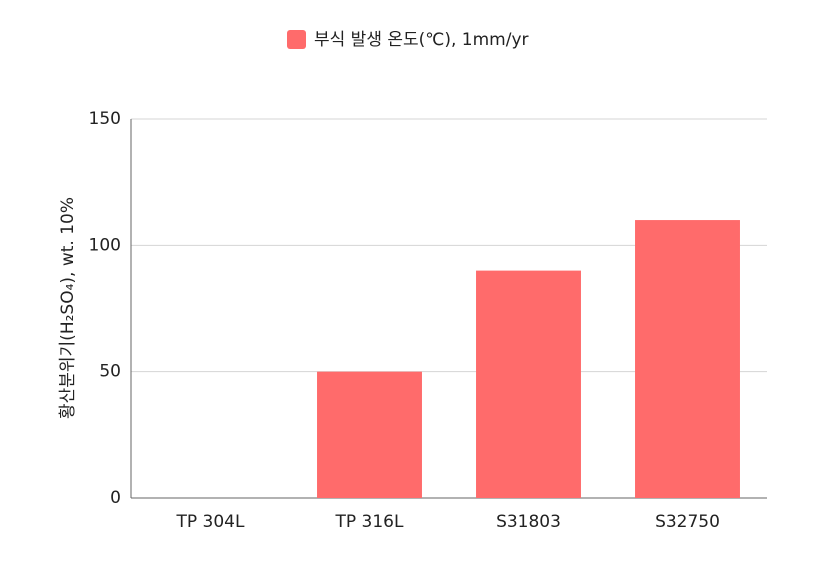 This screenshot has width=814, height=562. What do you see at coordinates (105, 245) in the screenshot?
I see `y-tick-label: 100` at bounding box center [105, 245].